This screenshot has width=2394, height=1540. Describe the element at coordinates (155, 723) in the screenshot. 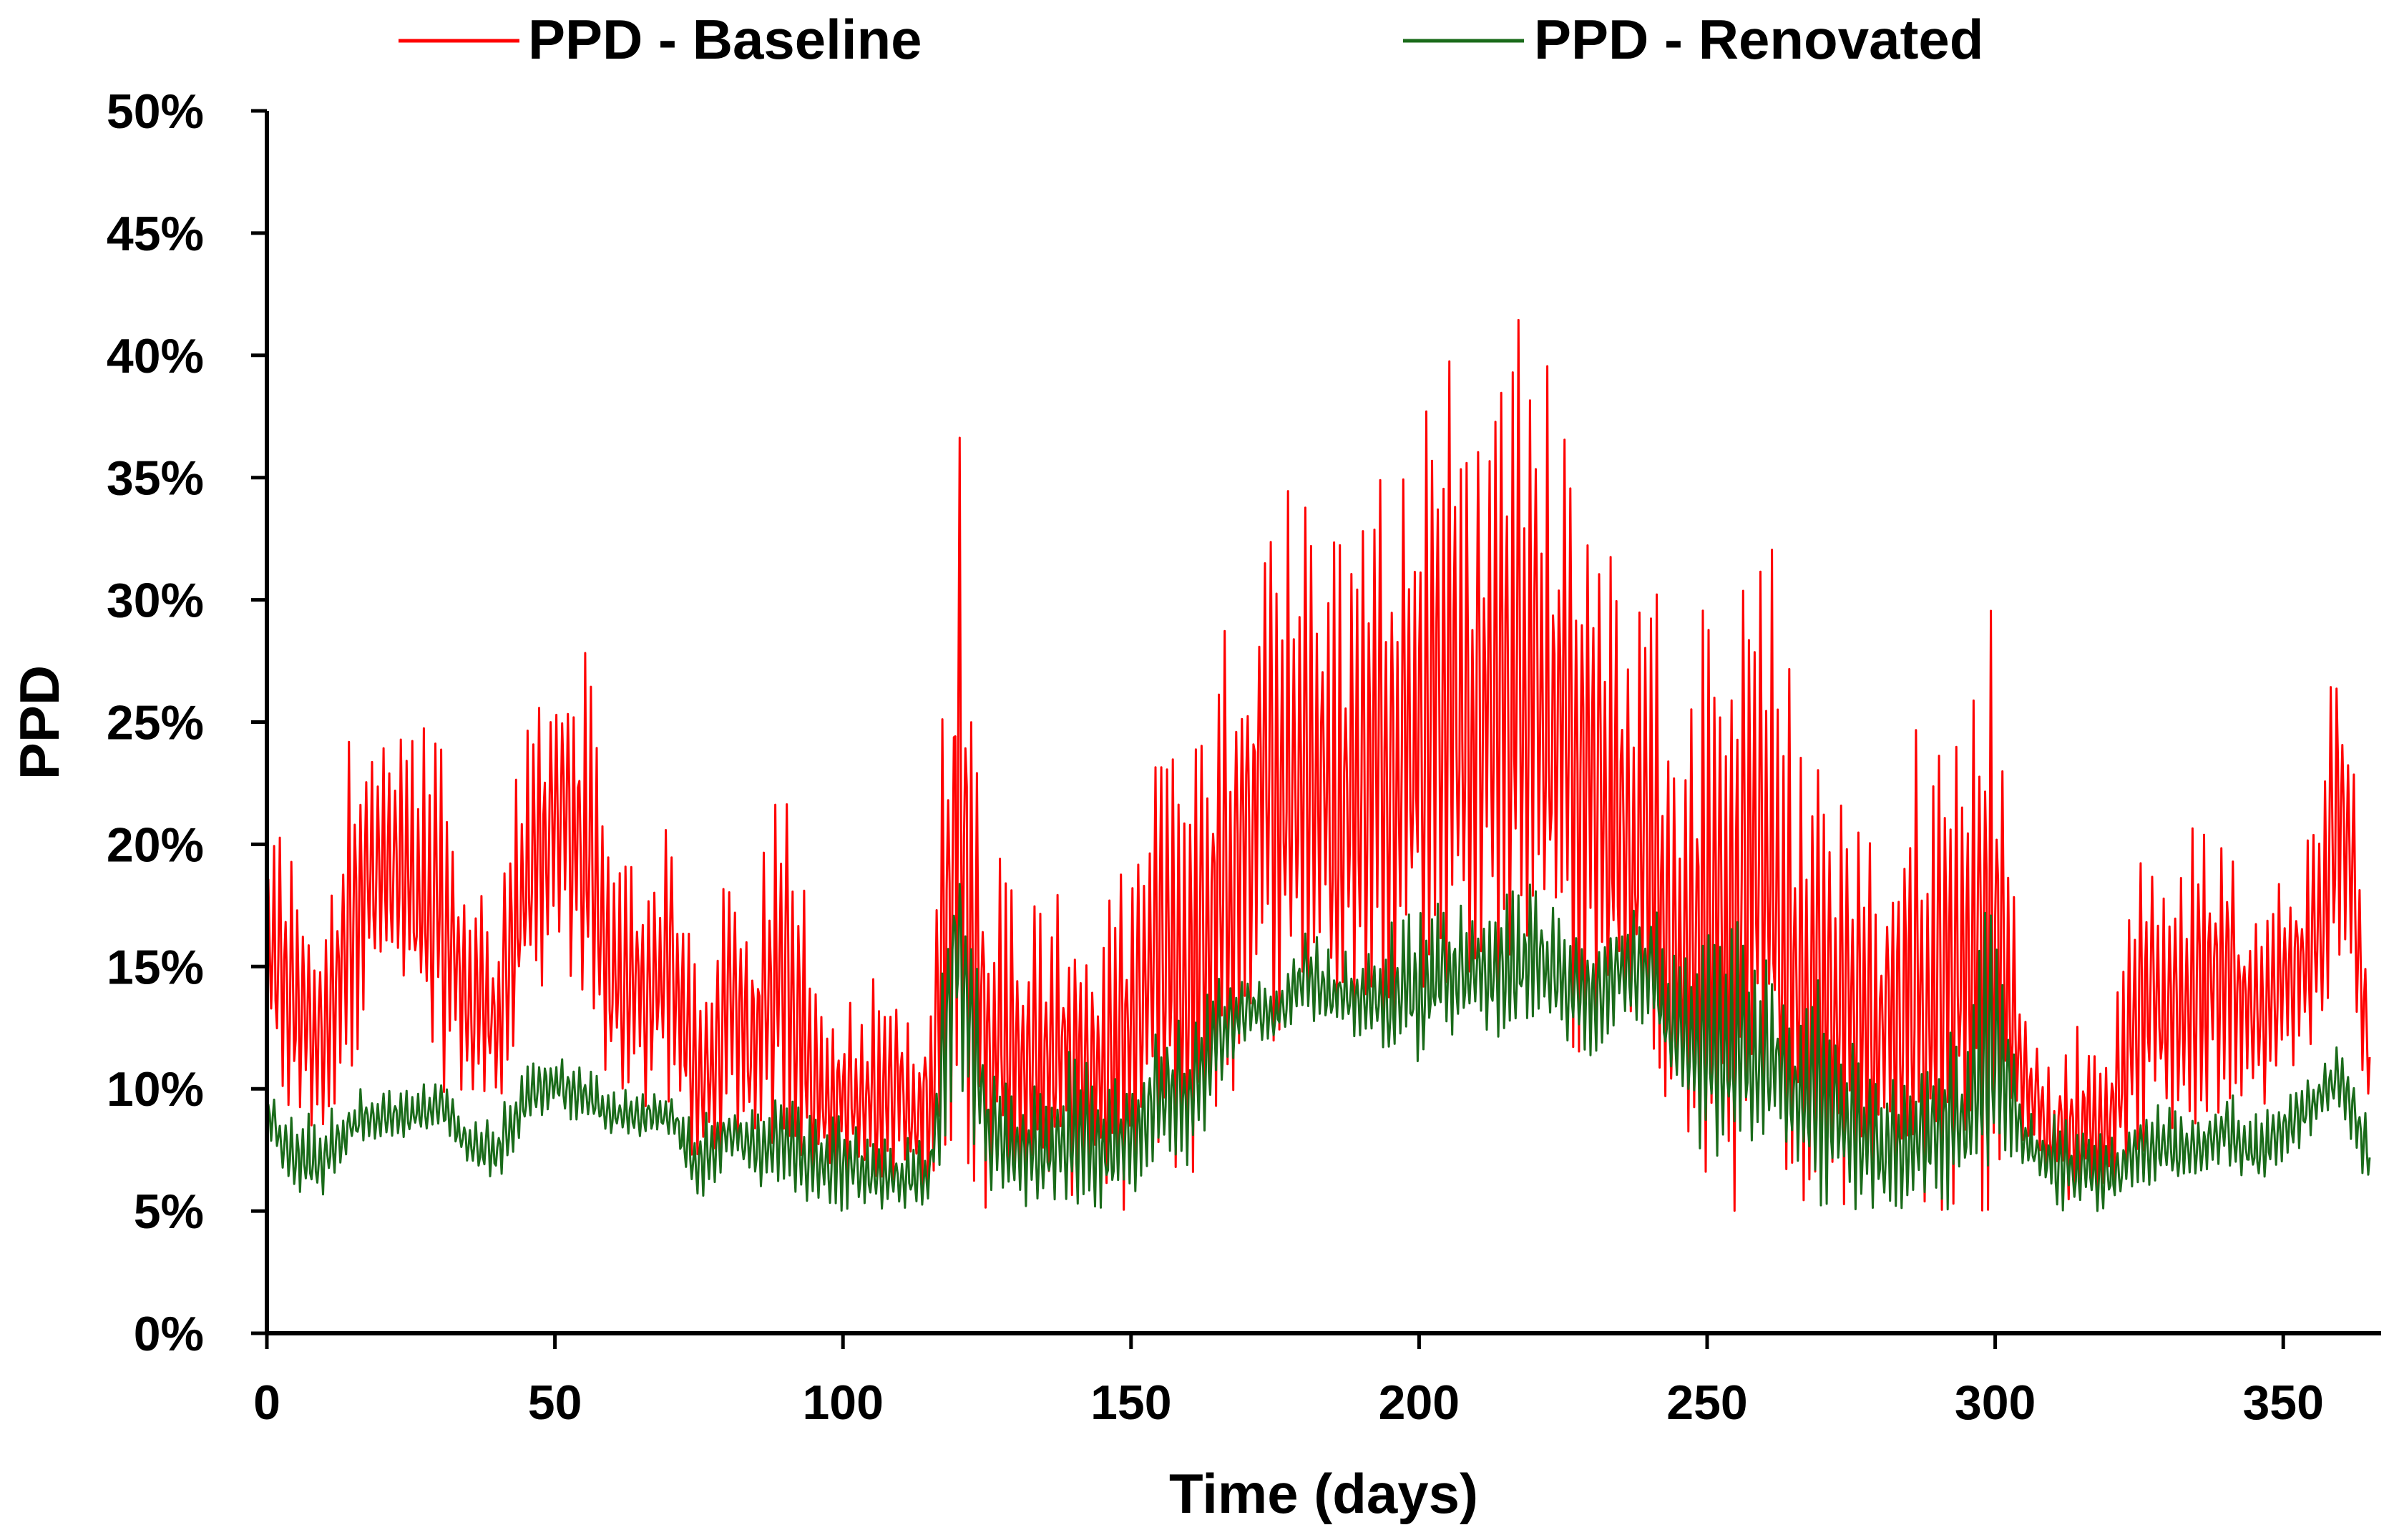

I see `y-tick-label: 25%` at that location.